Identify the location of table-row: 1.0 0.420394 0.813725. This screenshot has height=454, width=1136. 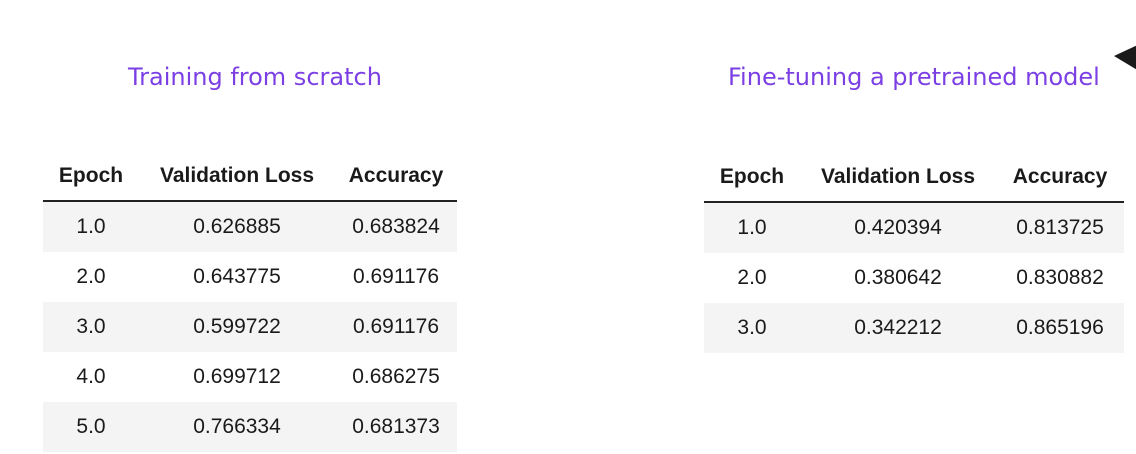
(914, 227).